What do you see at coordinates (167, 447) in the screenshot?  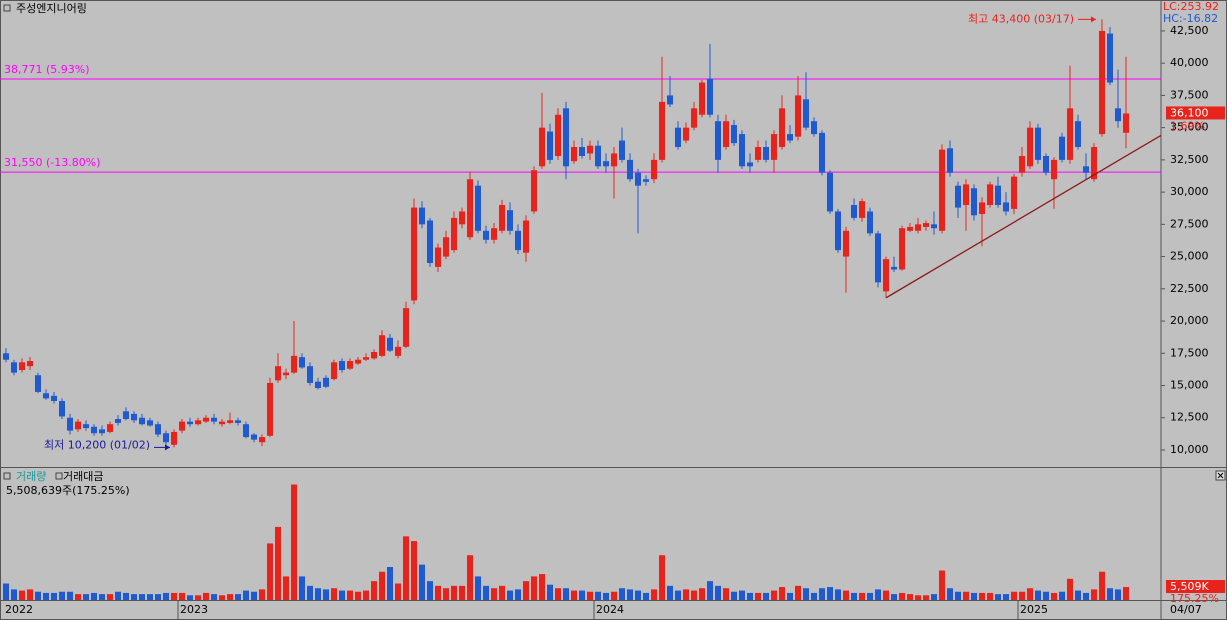 I see `arrow-head` at bounding box center [167, 447].